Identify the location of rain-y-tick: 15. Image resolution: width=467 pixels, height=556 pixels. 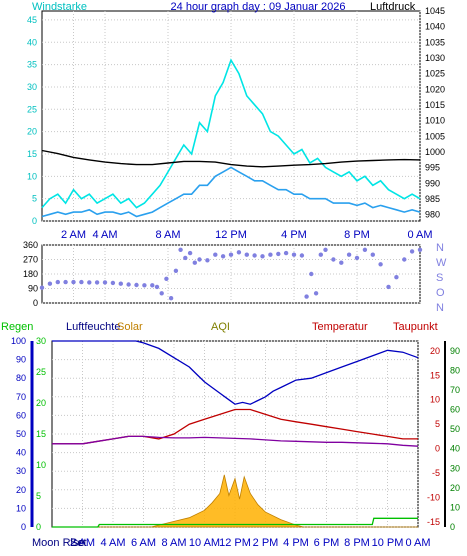
(41, 434).